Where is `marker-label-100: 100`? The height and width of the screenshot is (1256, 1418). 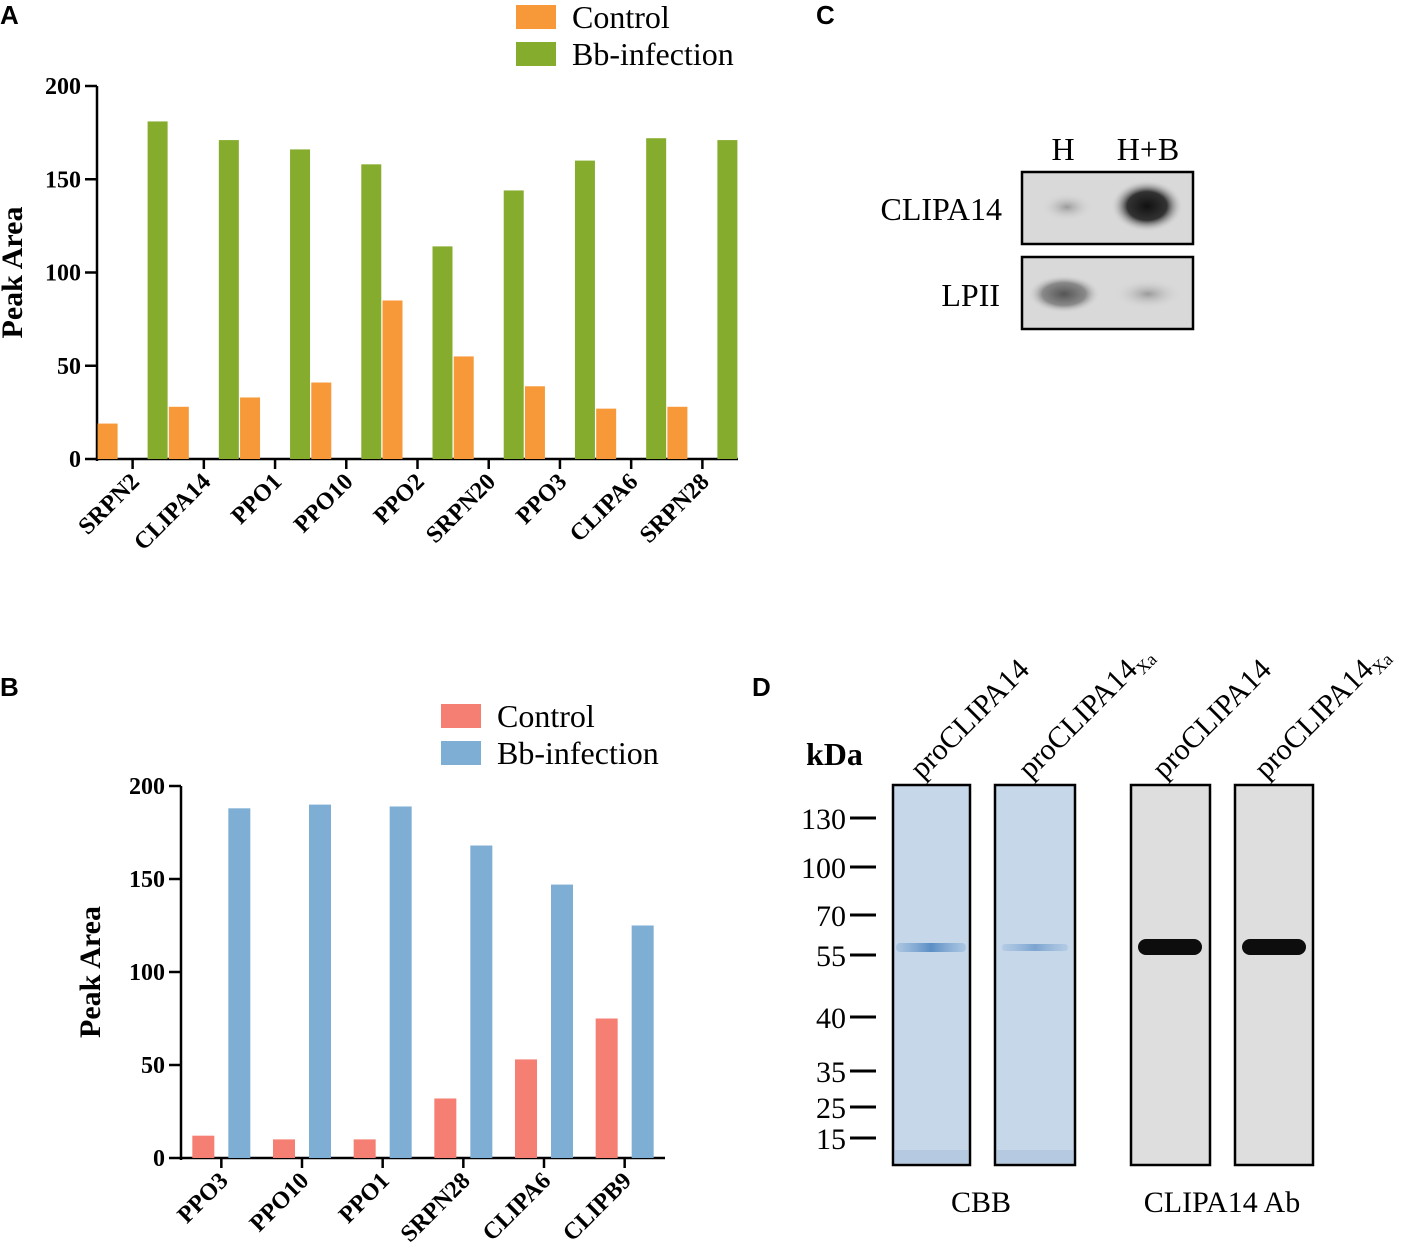 marker-label-100: 100 is located at coordinates (823, 868).